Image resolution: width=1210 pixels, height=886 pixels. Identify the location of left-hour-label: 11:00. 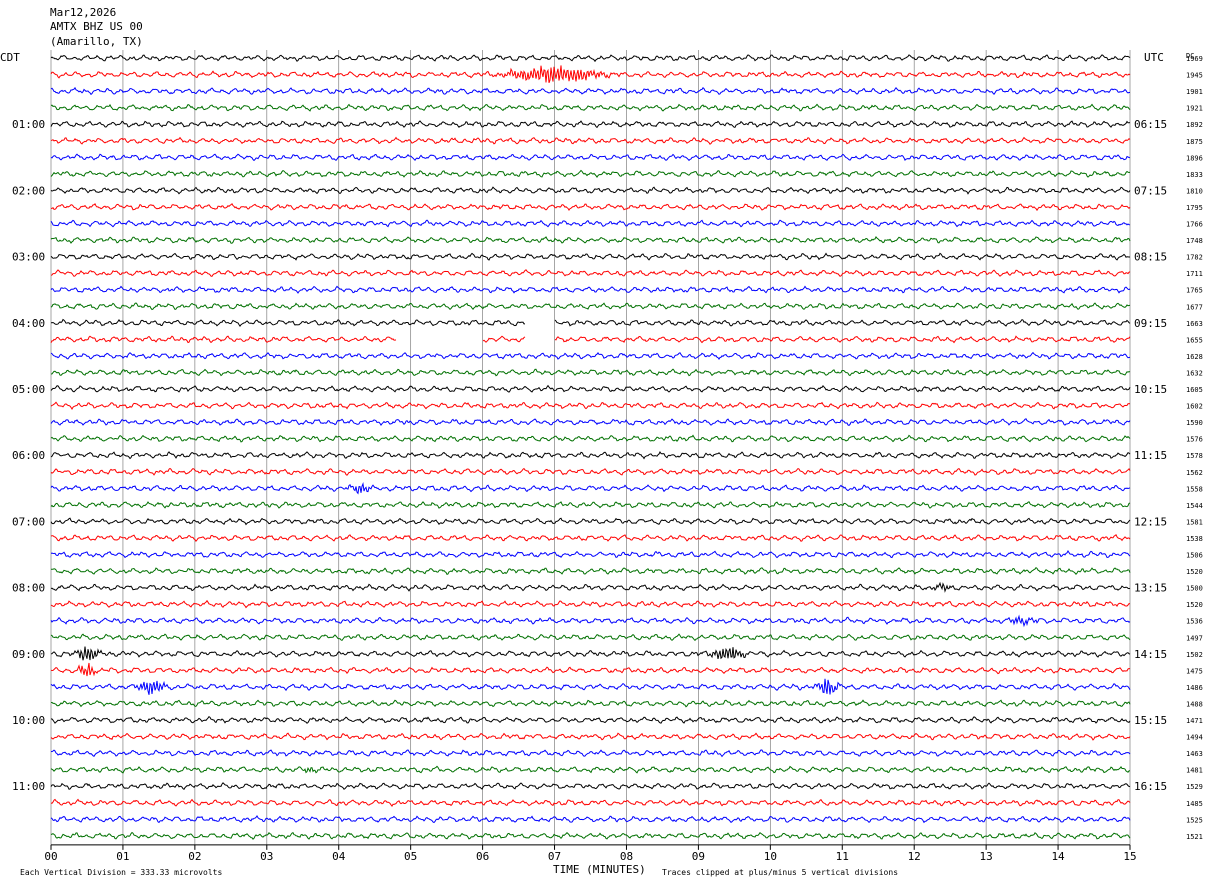
(28, 786).